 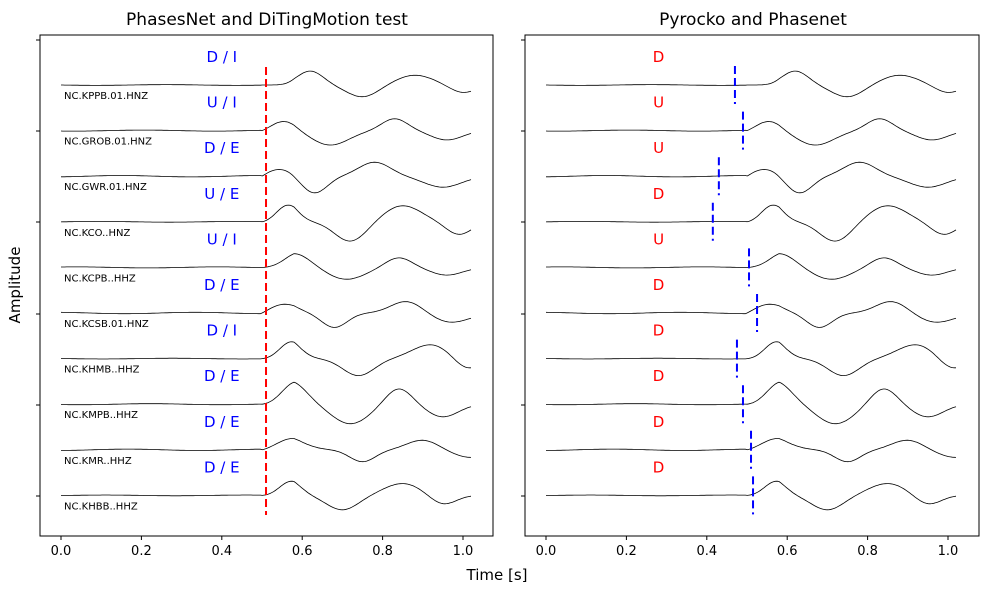 What do you see at coordinates (753, 20) in the screenshot?
I see `right-panel-title: Pyrocko and Phasenet` at bounding box center [753, 20].